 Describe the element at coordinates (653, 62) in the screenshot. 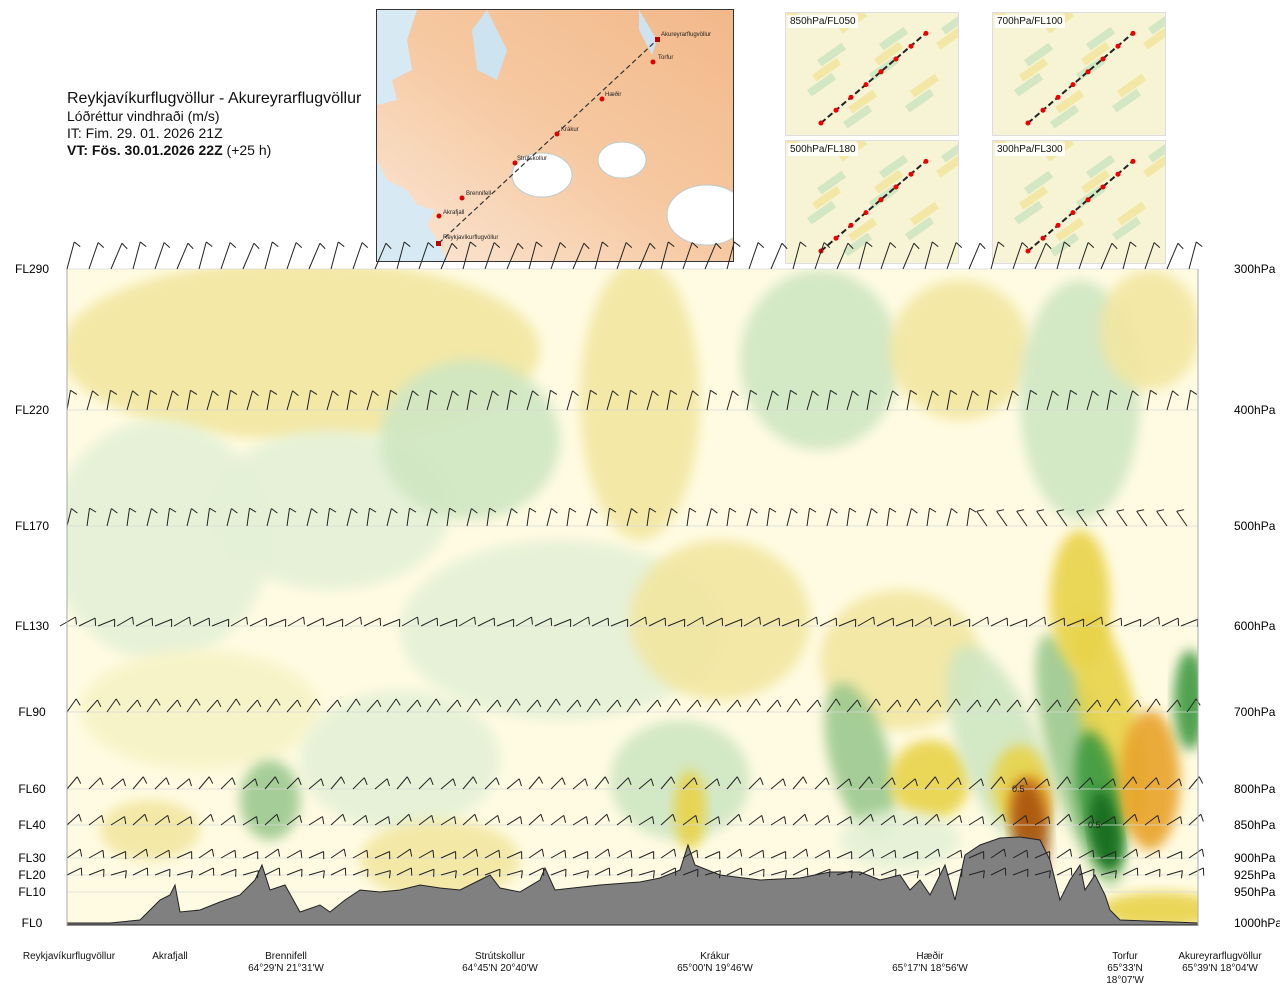

I see `point-torfur` at that location.